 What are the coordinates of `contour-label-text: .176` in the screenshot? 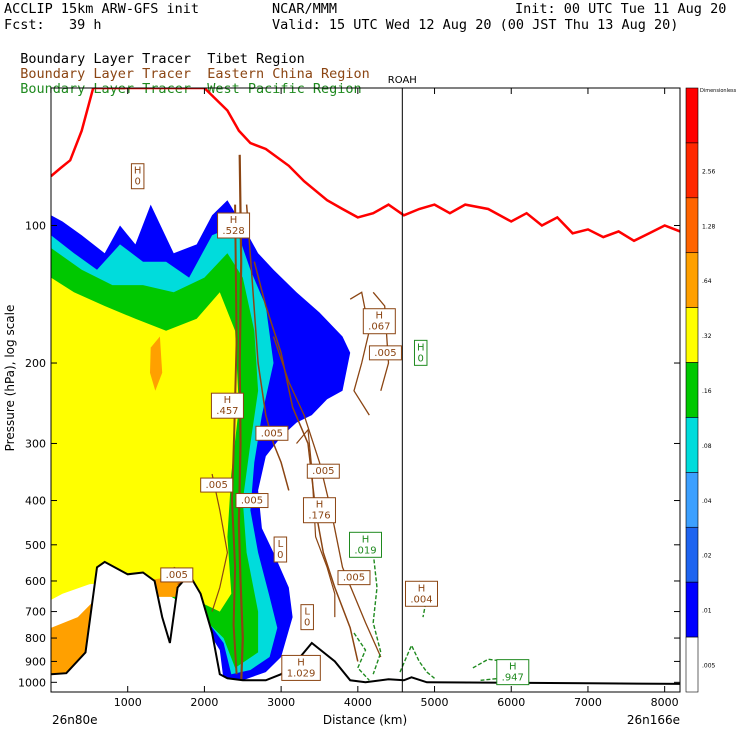 It's located at (319, 516).